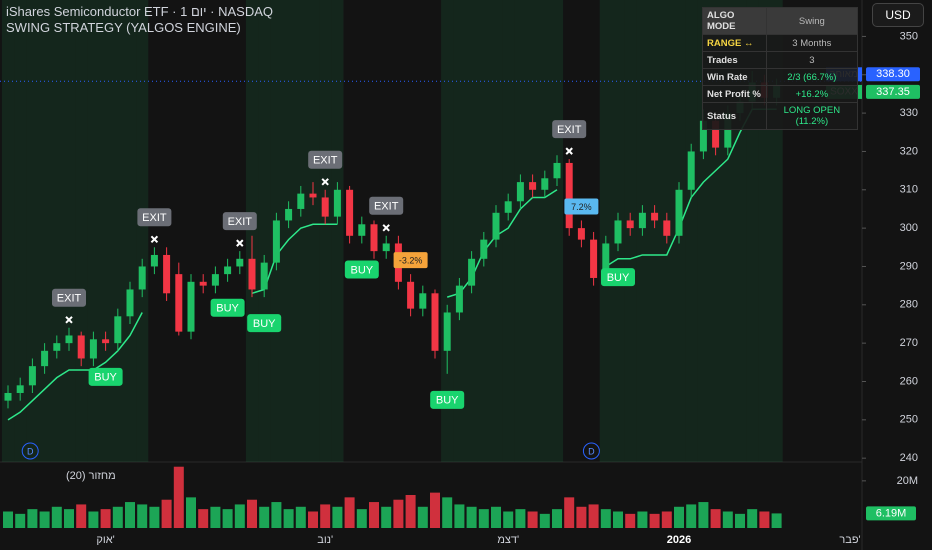 The height and width of the screenshot is (550, 932). I want to click on volume-tag, so click(891, 513).